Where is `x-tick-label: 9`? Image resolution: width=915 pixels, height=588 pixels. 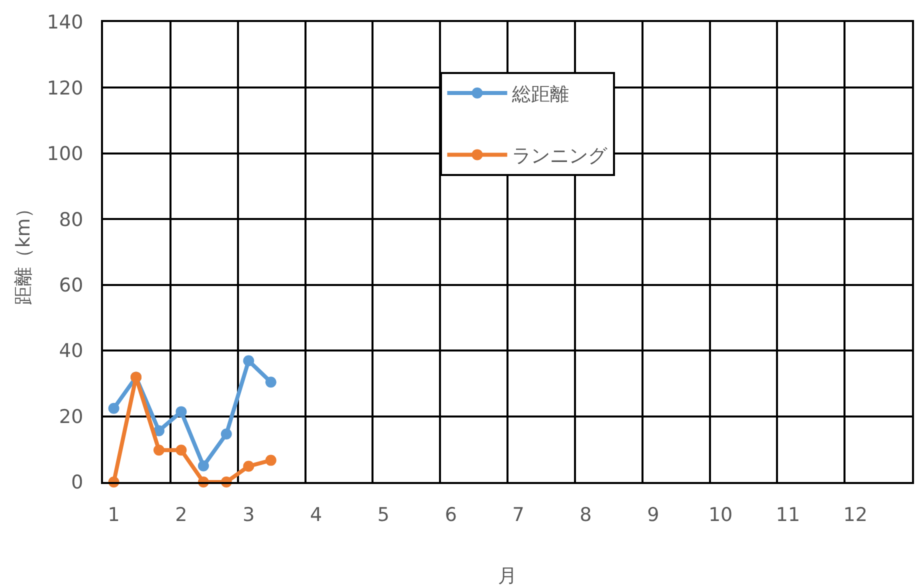 x-tick-label: 9 is located at coordinates (653, 515).